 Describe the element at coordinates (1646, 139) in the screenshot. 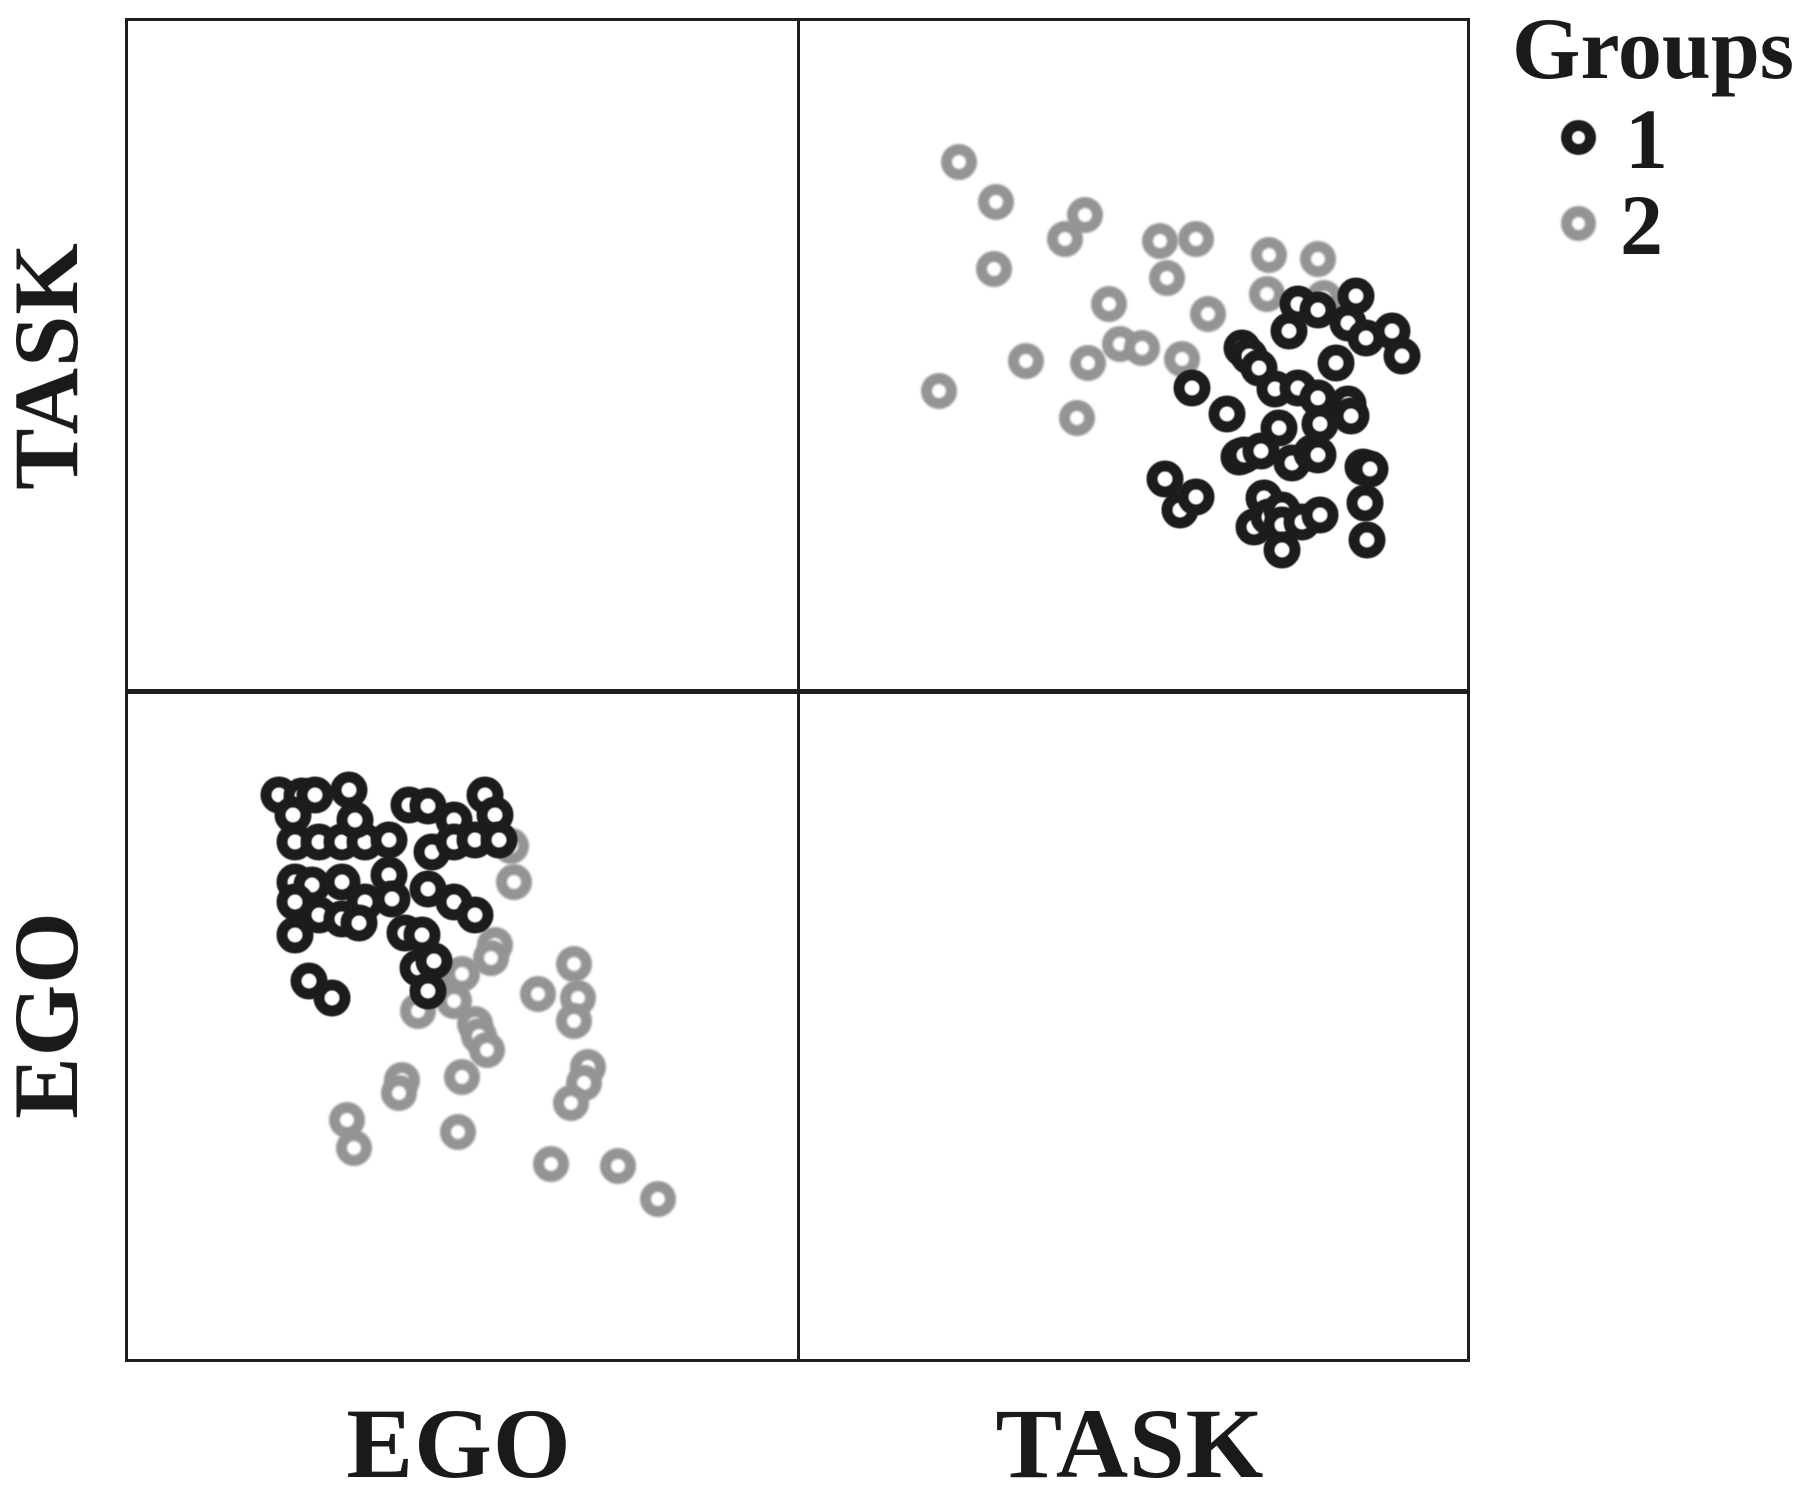

I see `legend-group1-label: 1` at that location.